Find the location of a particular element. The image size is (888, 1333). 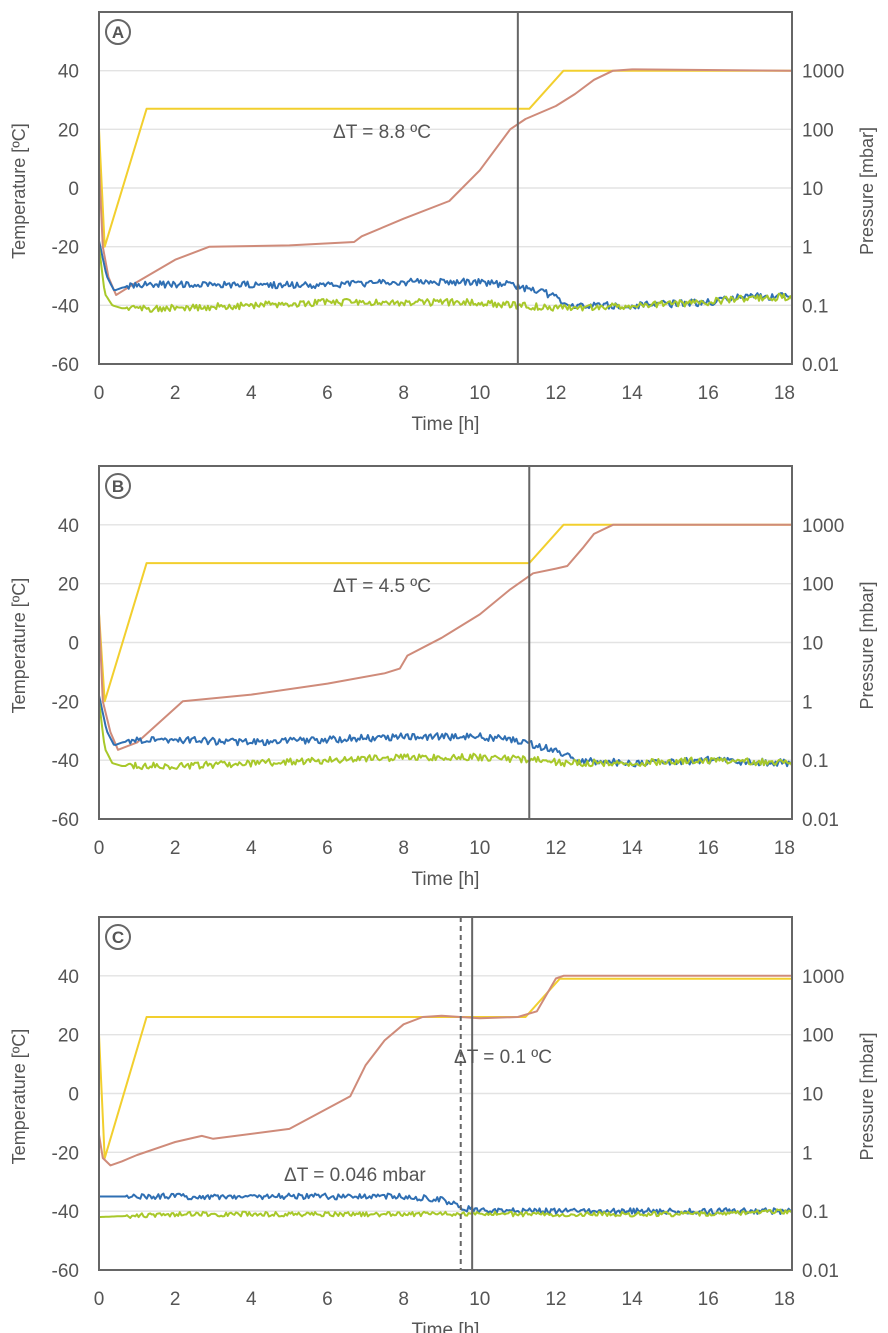

delta-t-annotation: ΔT = 0.1 ºC is located at coordinates (503, 1057).